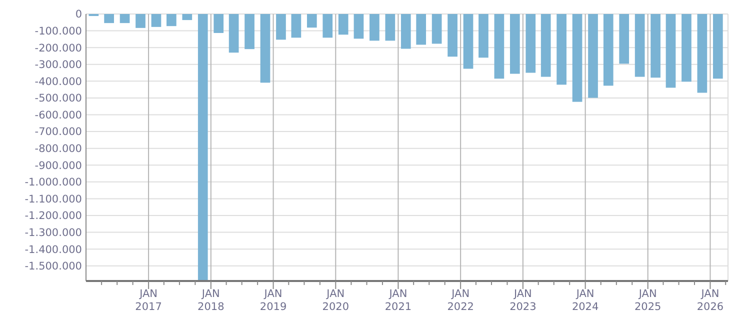  What do you see at coordinates (58, 65) in the screenshot?
I see `y-tick-label: -300.000` at bounding box center [58, 65].